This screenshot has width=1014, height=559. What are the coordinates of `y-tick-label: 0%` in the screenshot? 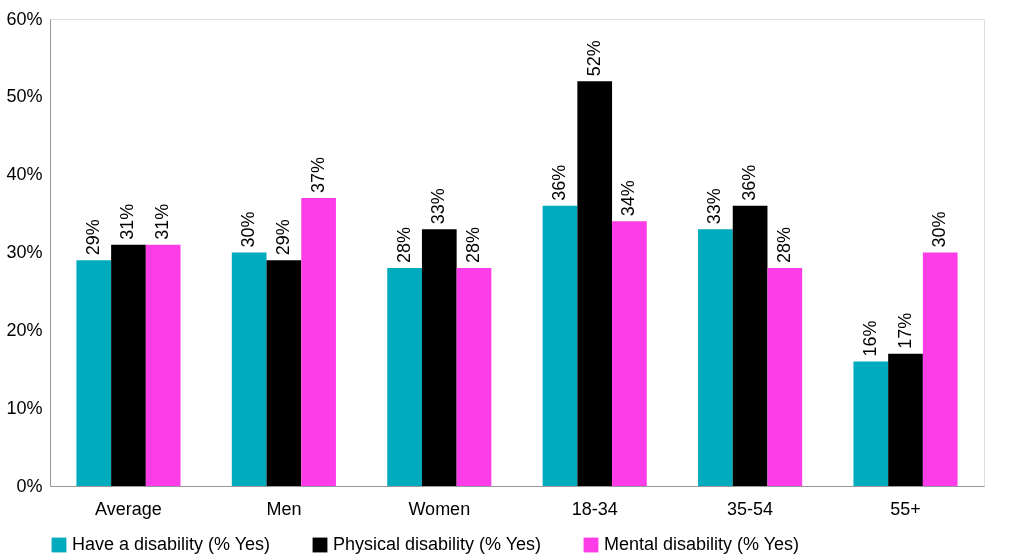 It's located at (29, 485).